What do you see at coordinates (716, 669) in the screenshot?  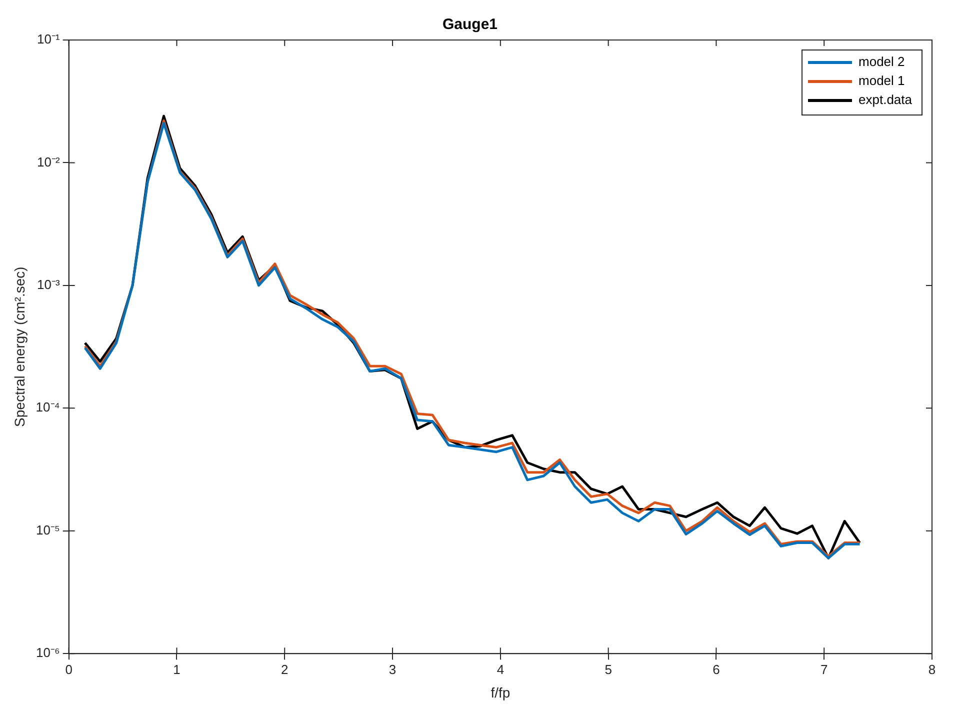 I see `x-tick-label: 6` at bounding box center [716, 669].